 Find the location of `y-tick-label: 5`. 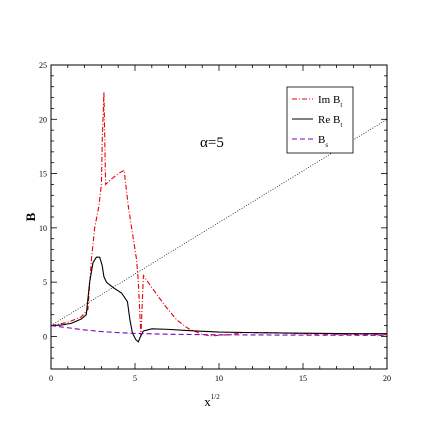

y-tick-label: 5 is located at coordinates (45, 282).